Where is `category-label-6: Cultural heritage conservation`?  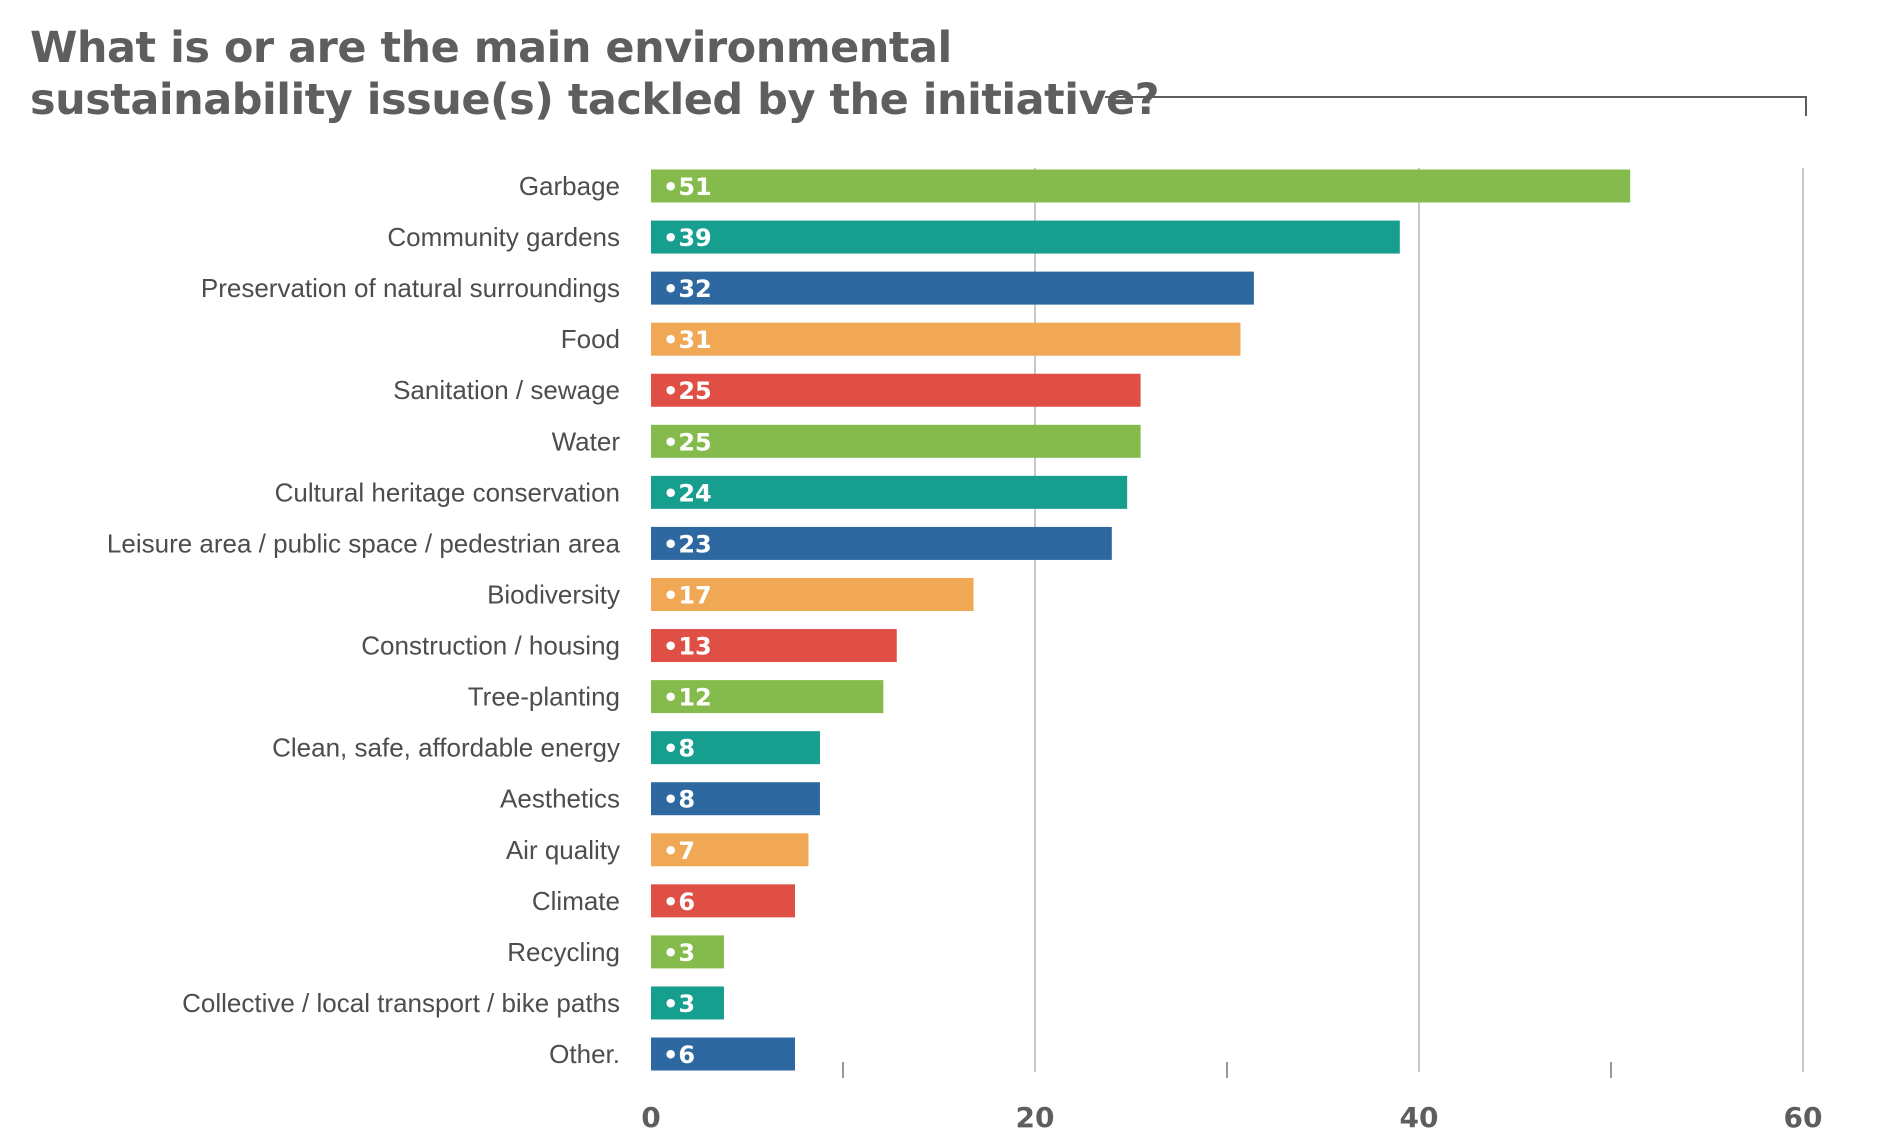 category-label-6: Cultural heritage conservation is located at coordinates (447, 492).